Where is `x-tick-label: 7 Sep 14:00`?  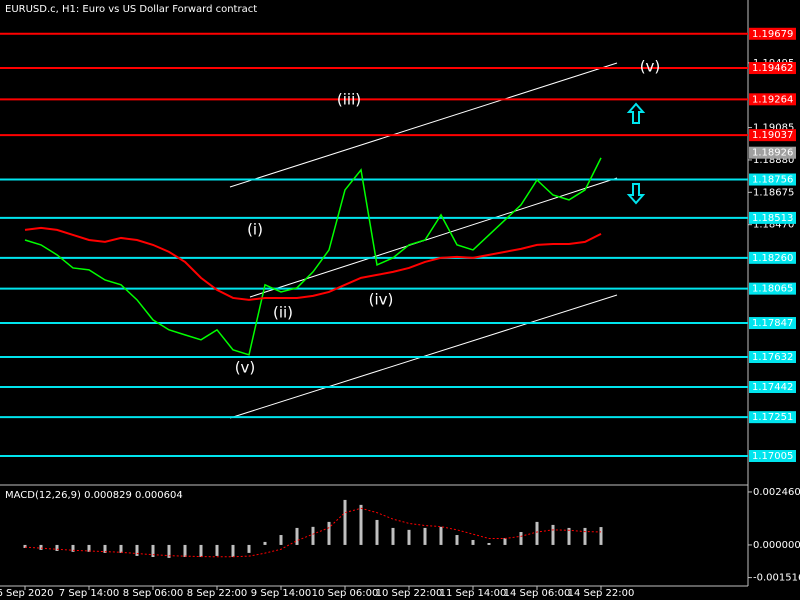
x-tick-label: 7 Sep 14:00 is located at coordinates (89, 593).